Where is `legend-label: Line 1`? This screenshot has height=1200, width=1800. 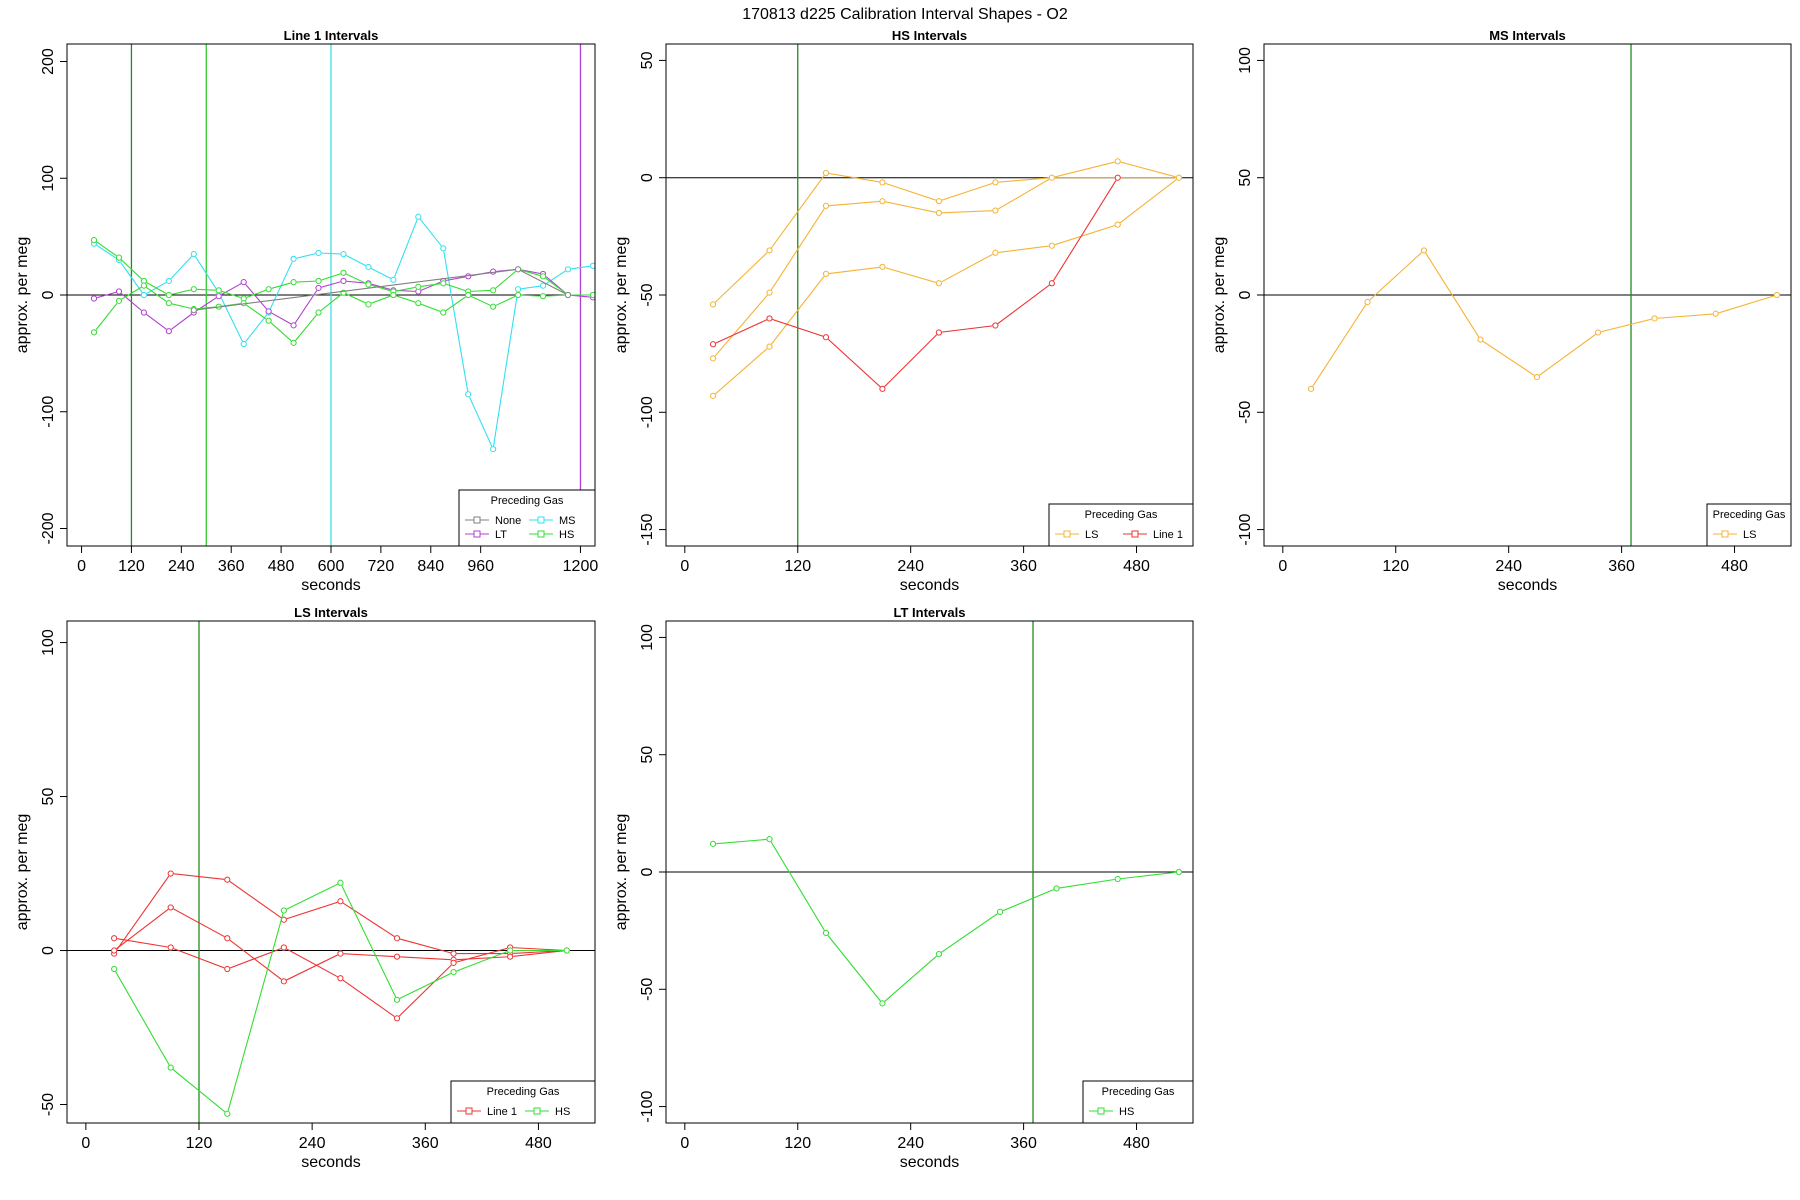 legend-label: Line 1 is located at coordinates (1168, 535).